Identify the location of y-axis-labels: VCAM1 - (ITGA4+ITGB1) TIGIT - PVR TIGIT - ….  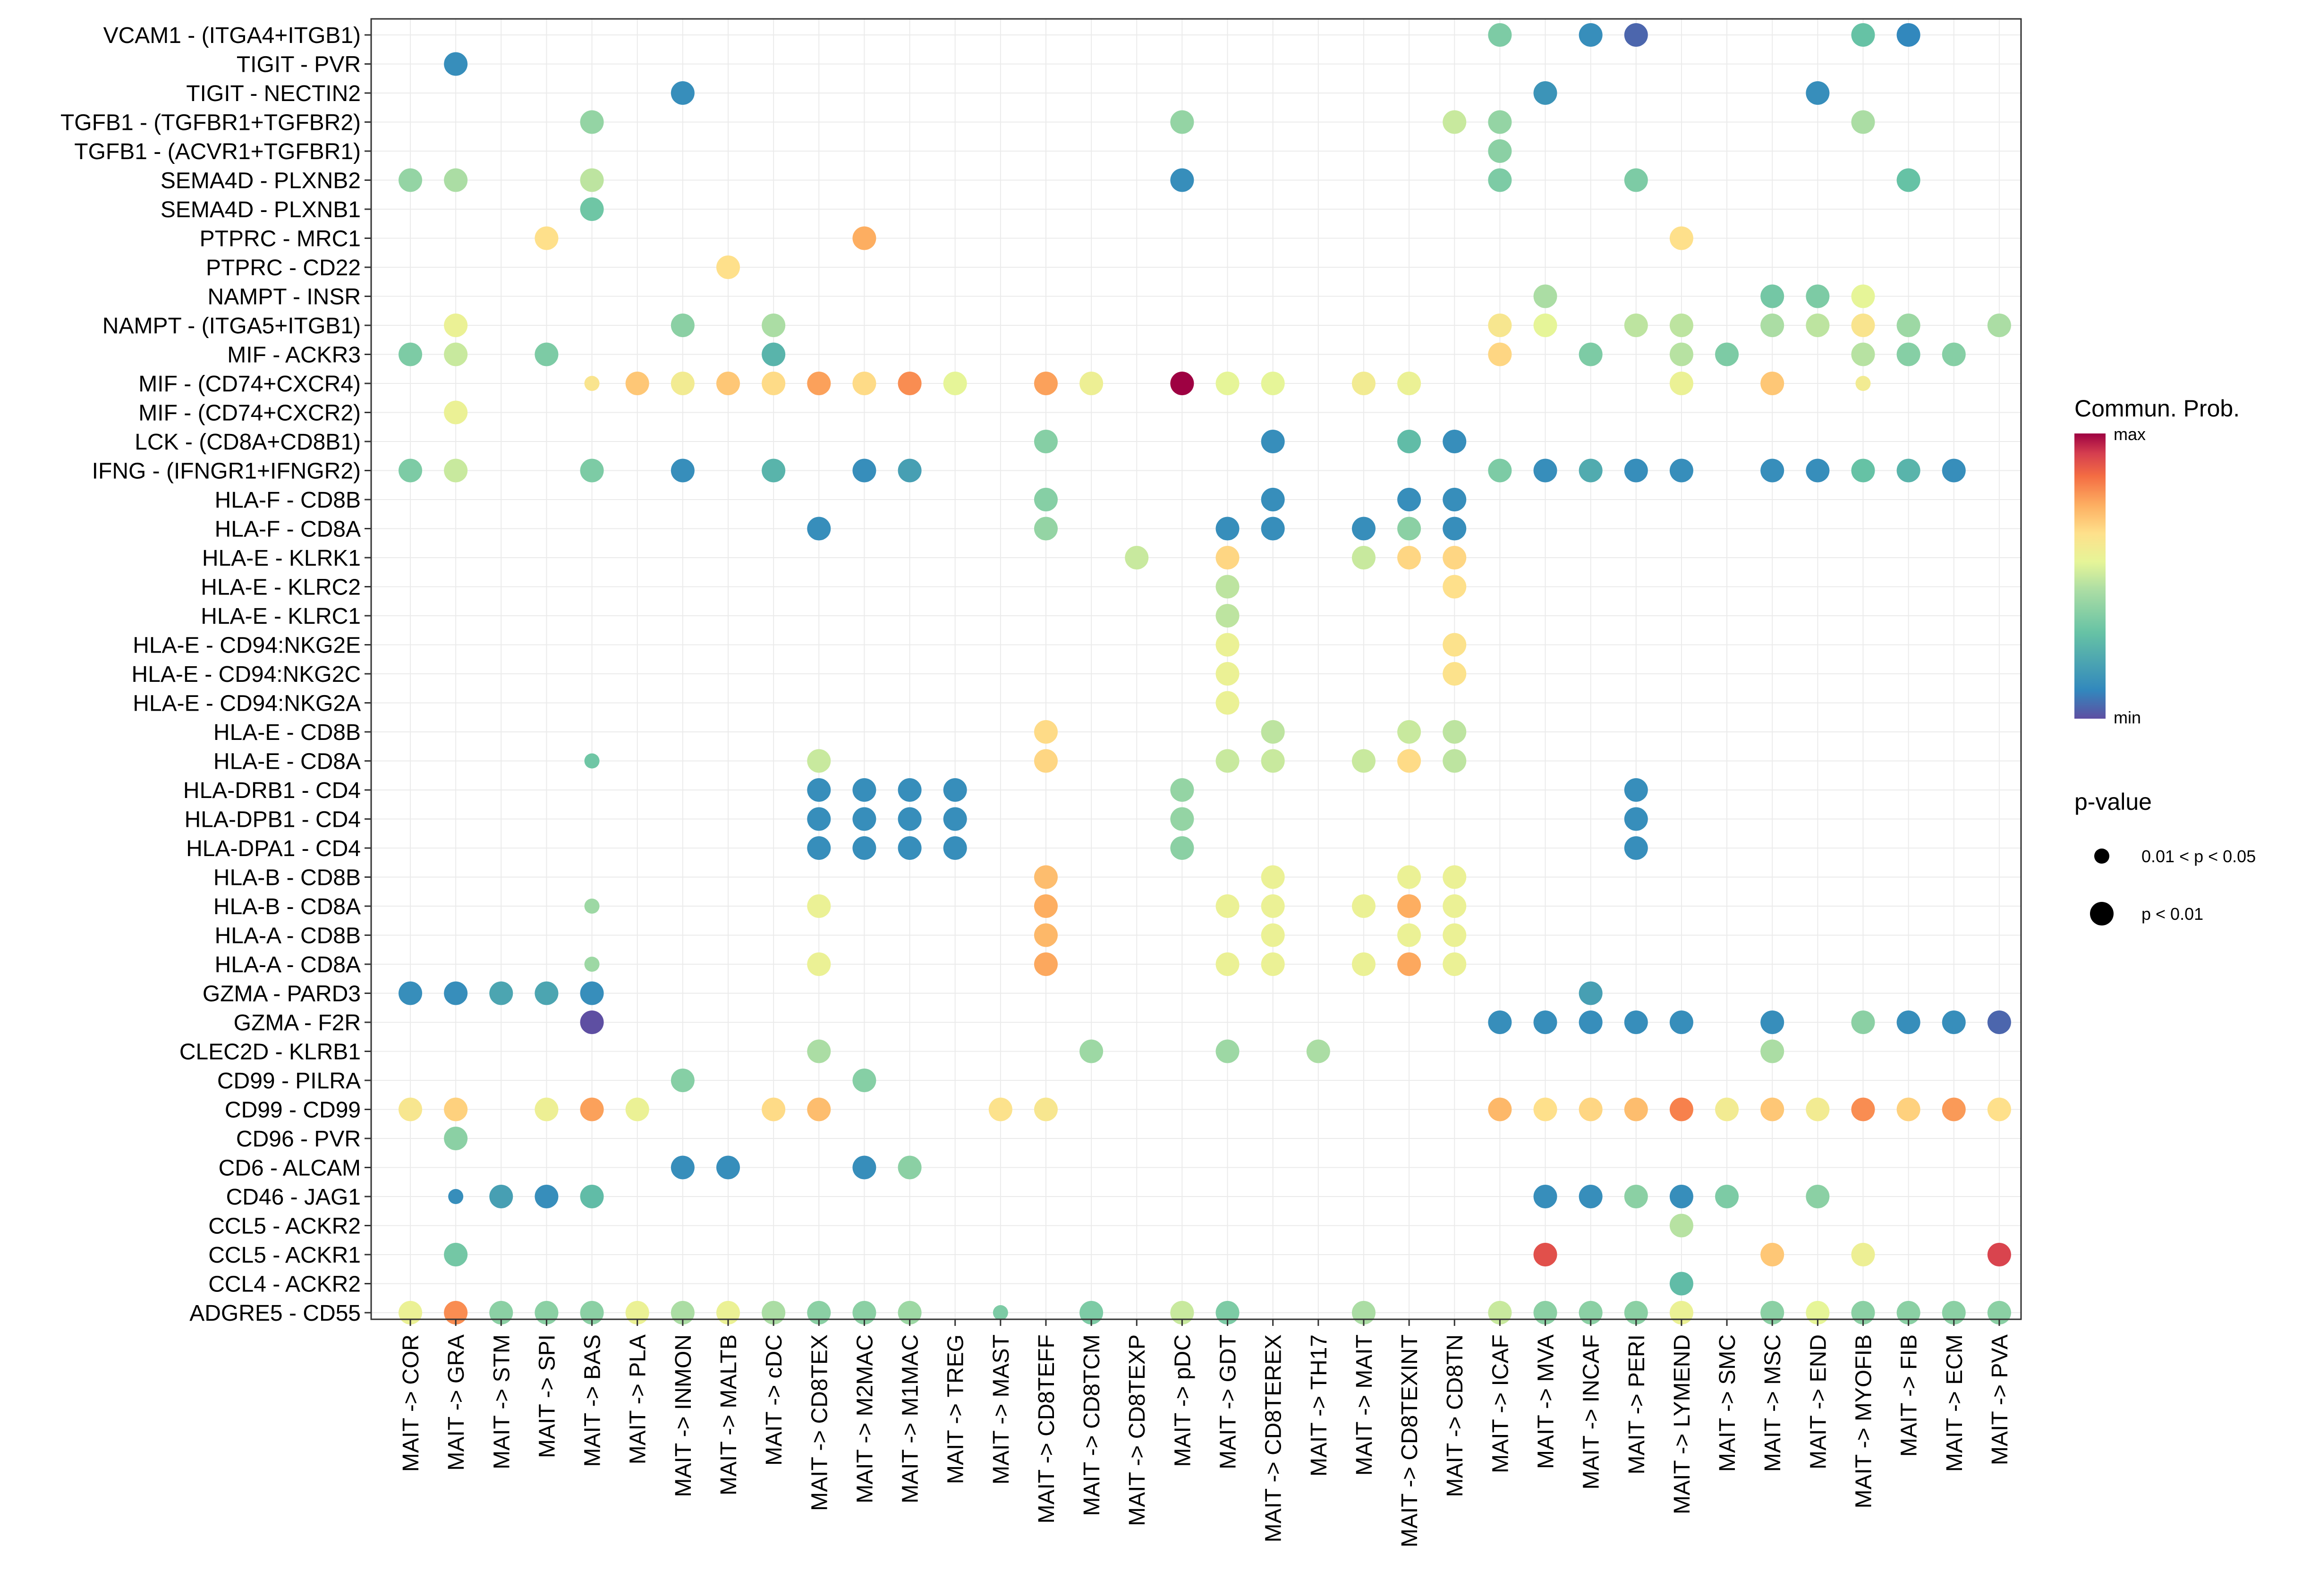
(215, 674).